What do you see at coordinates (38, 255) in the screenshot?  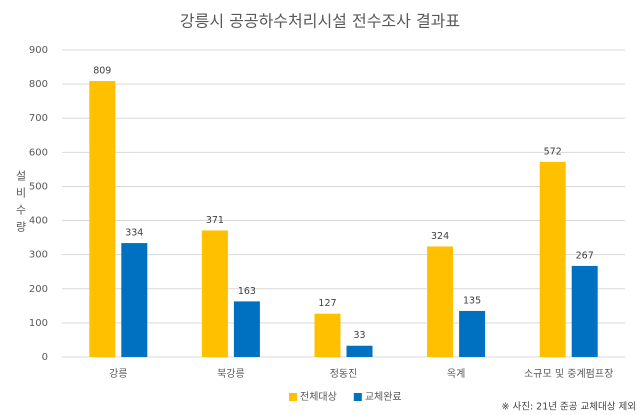 I see `y-tick-label: 300` at bounding box center [38, 255].